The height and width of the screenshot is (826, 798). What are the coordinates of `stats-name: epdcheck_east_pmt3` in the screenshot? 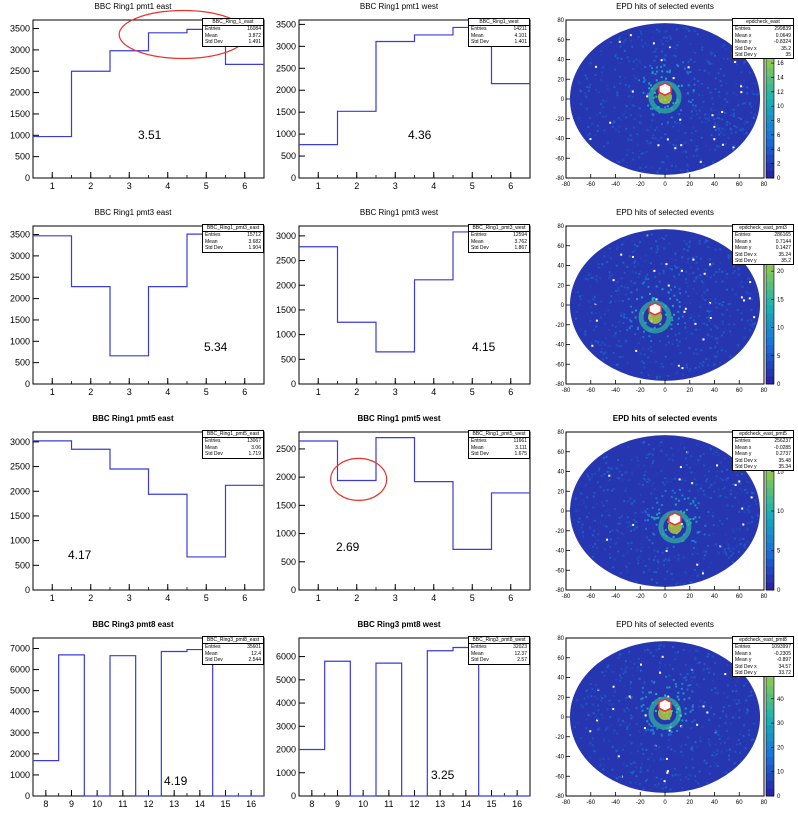 It's located at (763, 229).